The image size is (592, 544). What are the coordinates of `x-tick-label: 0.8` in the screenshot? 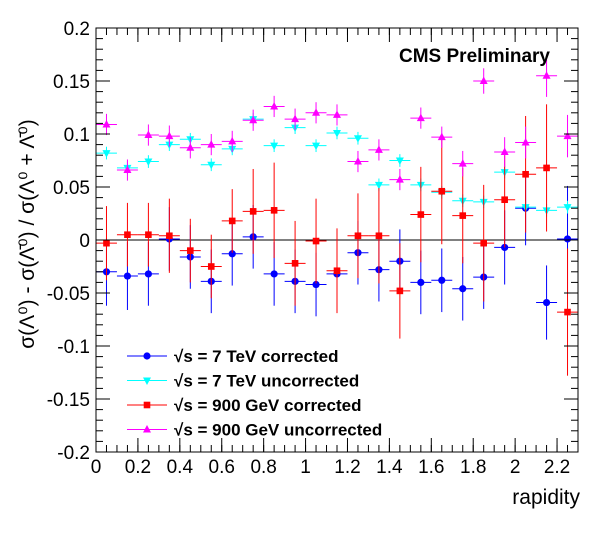 It's located at (263, 467).